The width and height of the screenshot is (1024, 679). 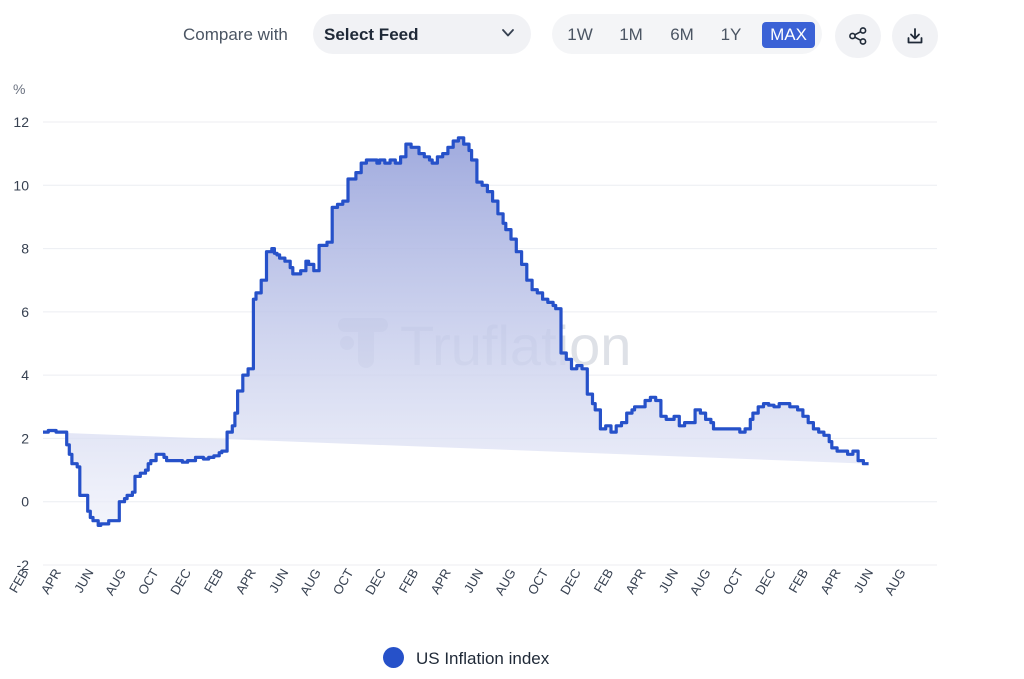 What do you see at coordinates (21, 343) in the screenshot?
I see `y-axis-ticks: -2 0 2 4 6 8 10 12` at bounding box center [21, 343].